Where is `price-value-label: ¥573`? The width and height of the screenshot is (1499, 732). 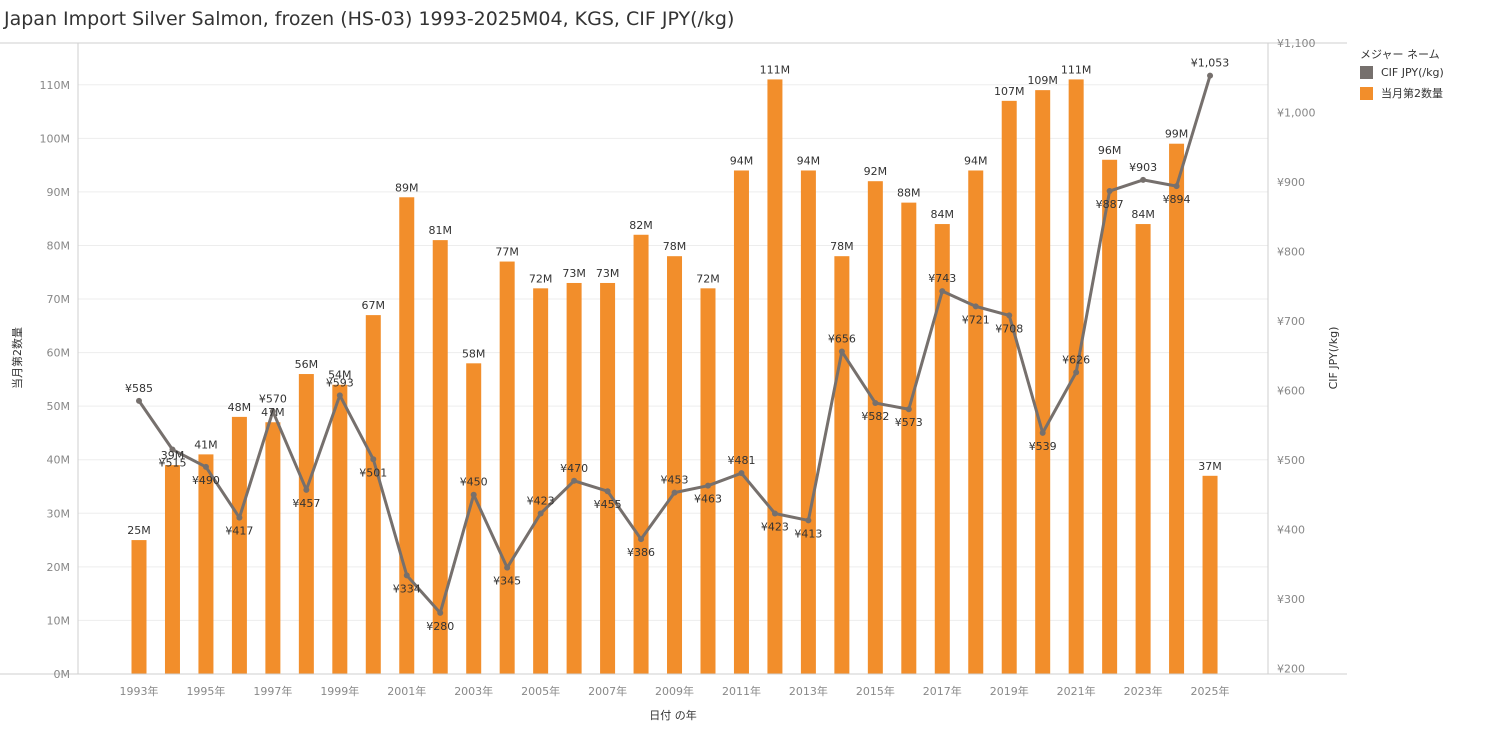
price-value-label: ¥573 is located at coordinates (909, 422).